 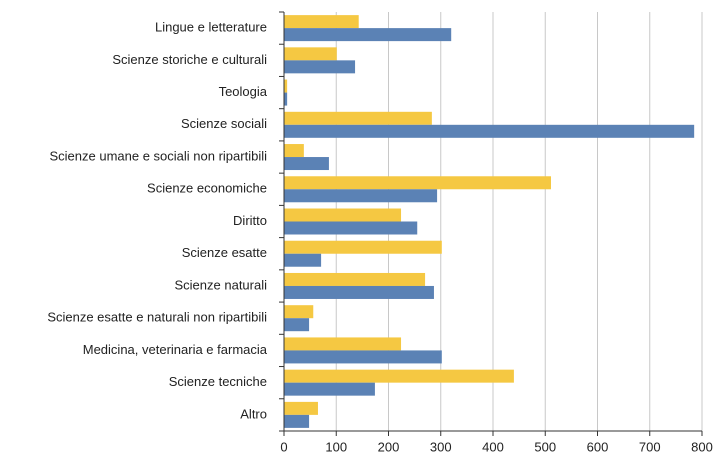 I want to click on y-tick-label: Scienze storiche e culturali, so click(x=189, y=59).